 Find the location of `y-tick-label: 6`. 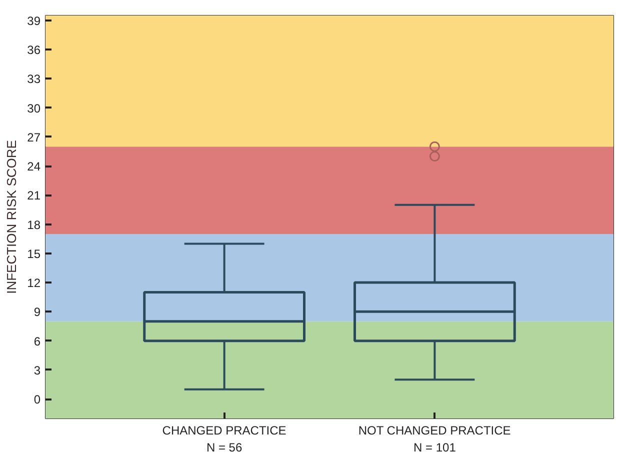

y-tick-label: 6 is located at coordinates (37, 341).